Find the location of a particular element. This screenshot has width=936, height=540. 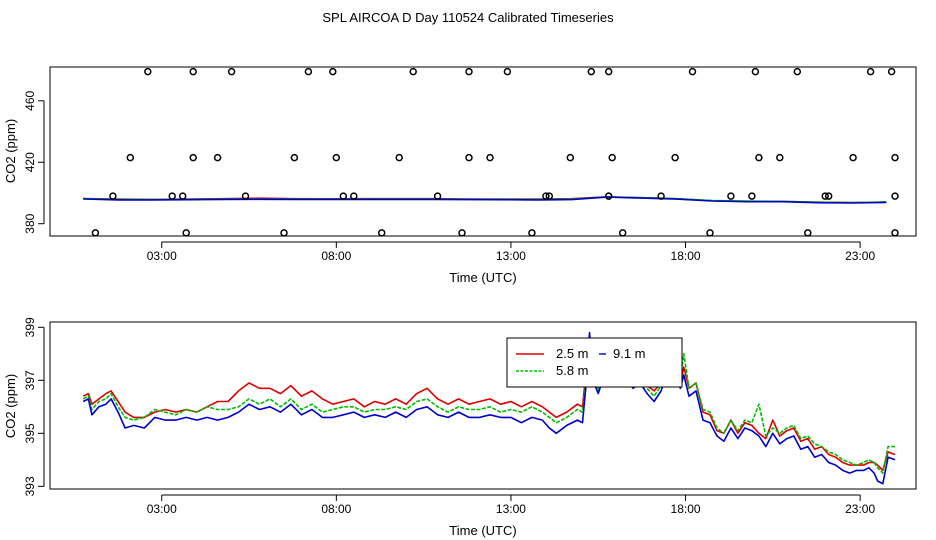

panel-2-y-tick-label: 393 is located at coordinates (30, 486).